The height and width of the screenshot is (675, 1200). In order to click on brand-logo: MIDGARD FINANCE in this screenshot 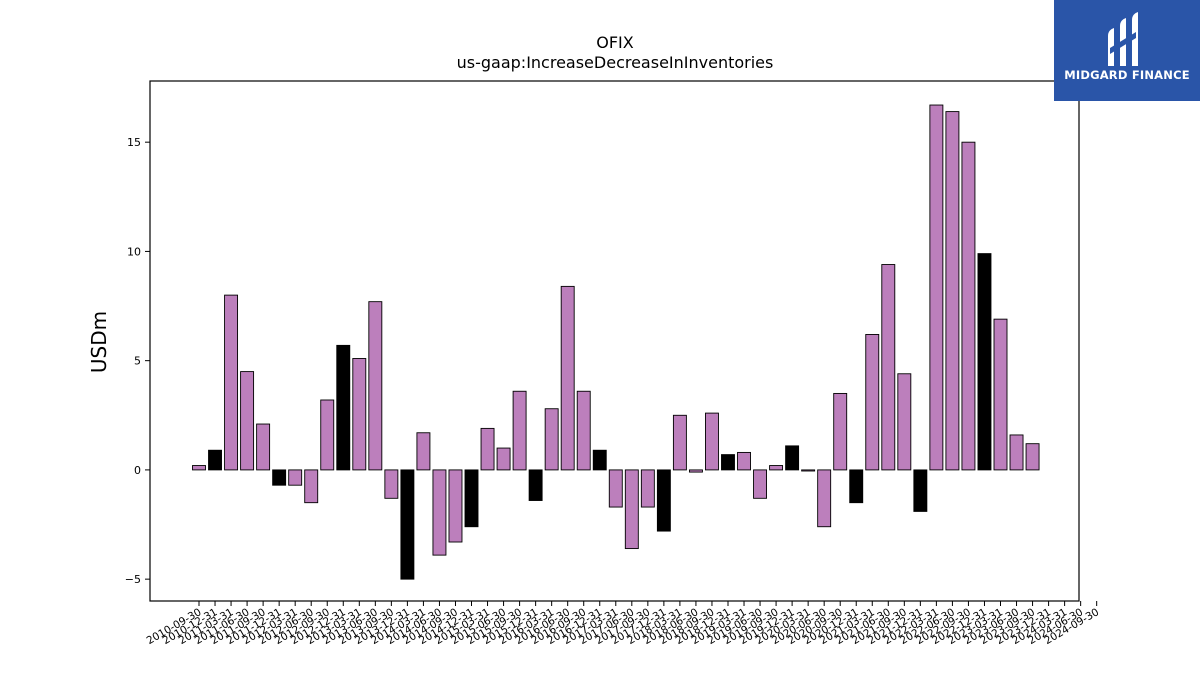, I will do `click(1127, 50)`.